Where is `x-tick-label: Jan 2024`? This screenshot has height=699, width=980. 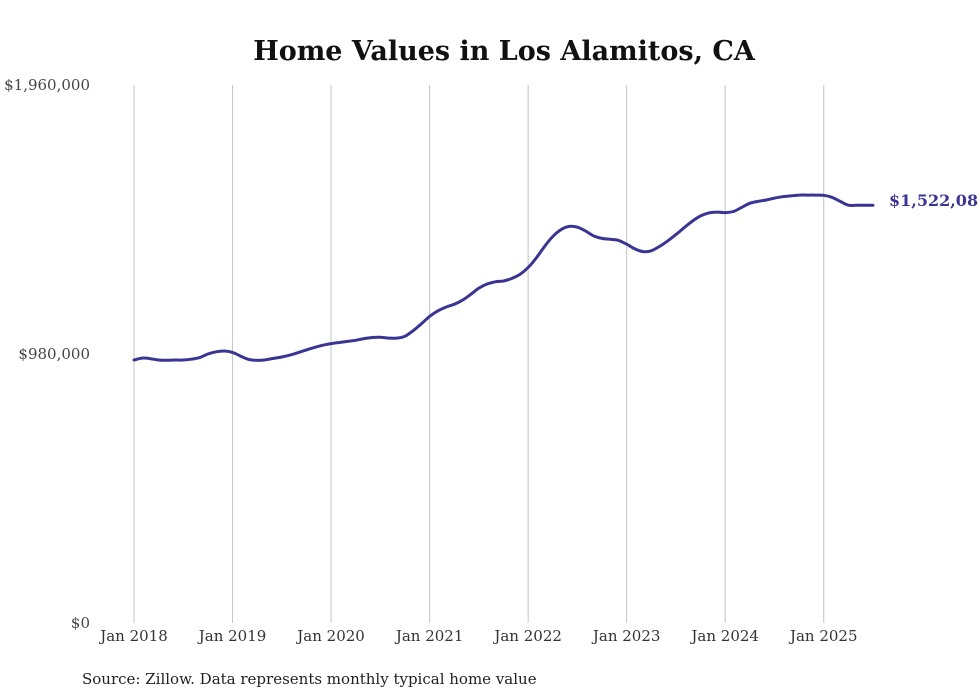 x-tick-label: Jan 2024 is located at coordinates (724, 636).